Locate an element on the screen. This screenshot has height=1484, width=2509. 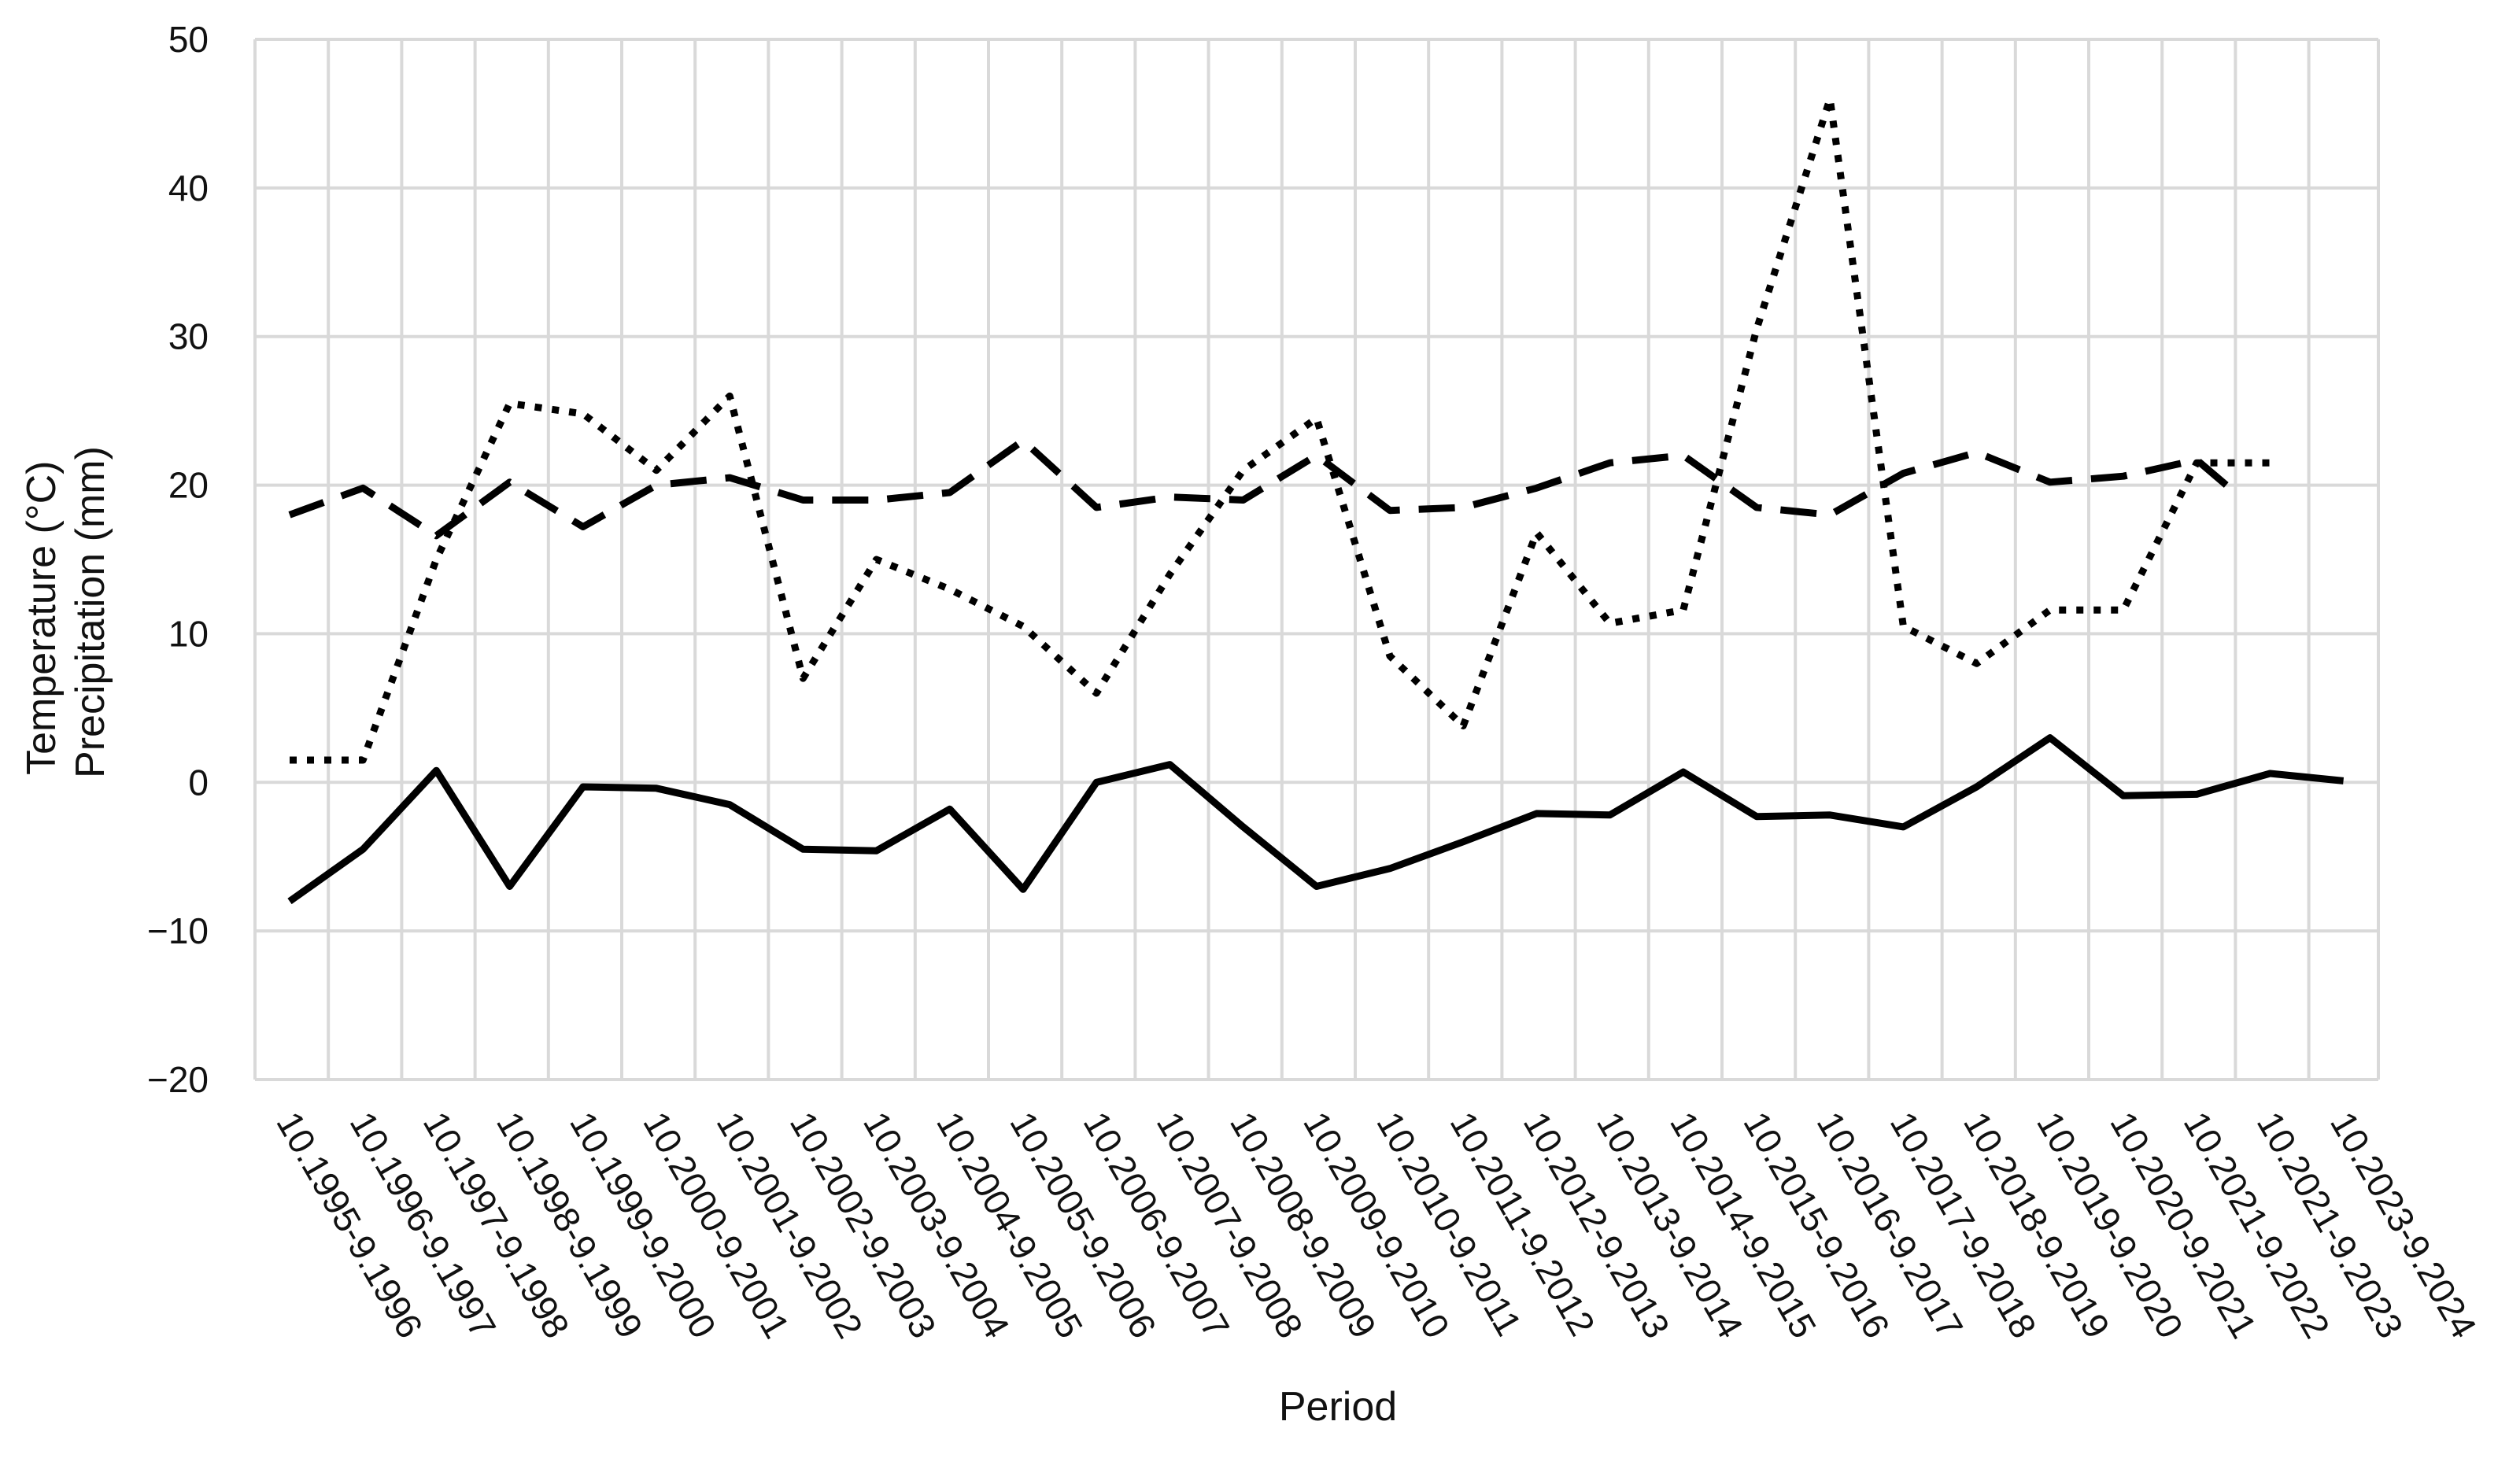
series-line-dashed is located at coordinates (1262, 488).